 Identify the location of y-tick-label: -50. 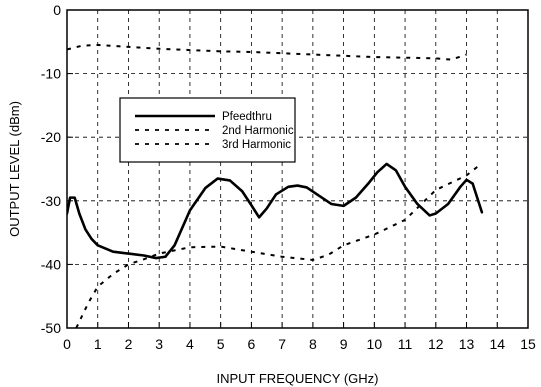
(51, 328).